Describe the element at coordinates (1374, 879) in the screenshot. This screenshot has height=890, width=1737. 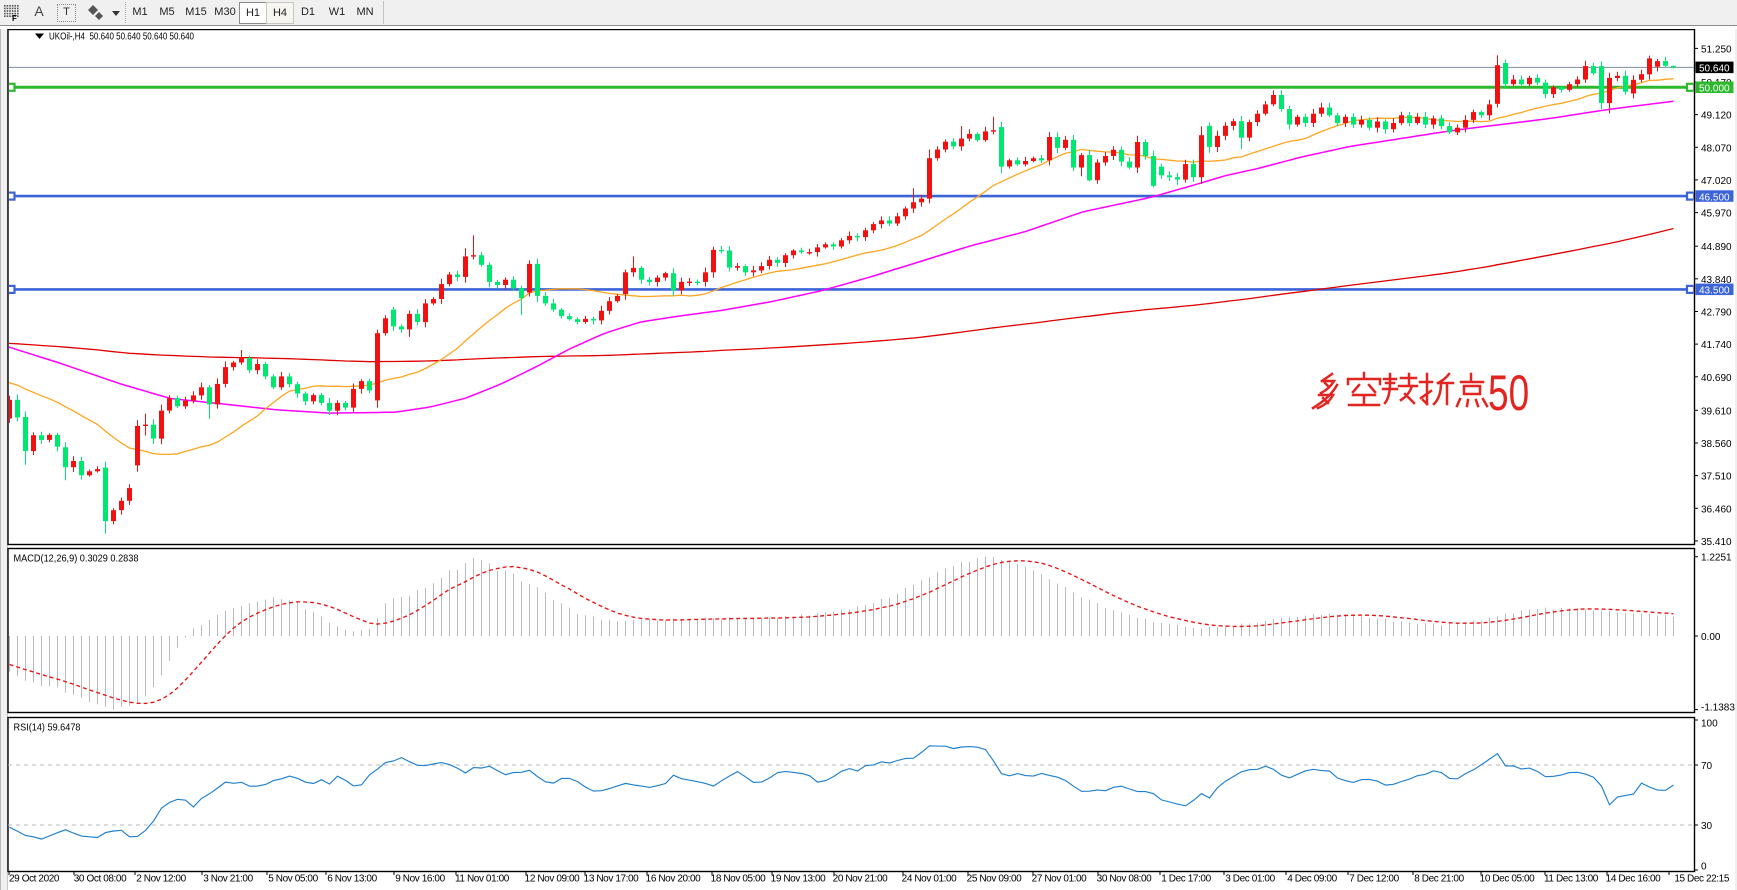
I see `svg-text: 7 Dec 12:00` at that location.